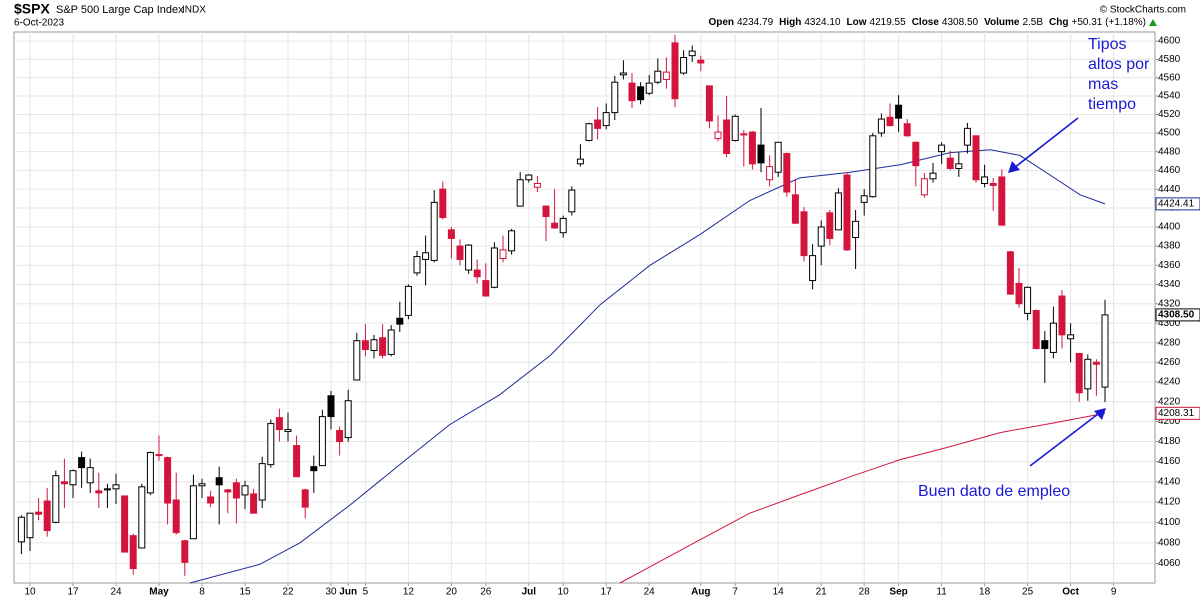 The image size is (1200, 600). What do you see at coordinates (1169, 342) in the screenshot?
I see `y-tick-label: 4280` at bounding box center [1169, 342].